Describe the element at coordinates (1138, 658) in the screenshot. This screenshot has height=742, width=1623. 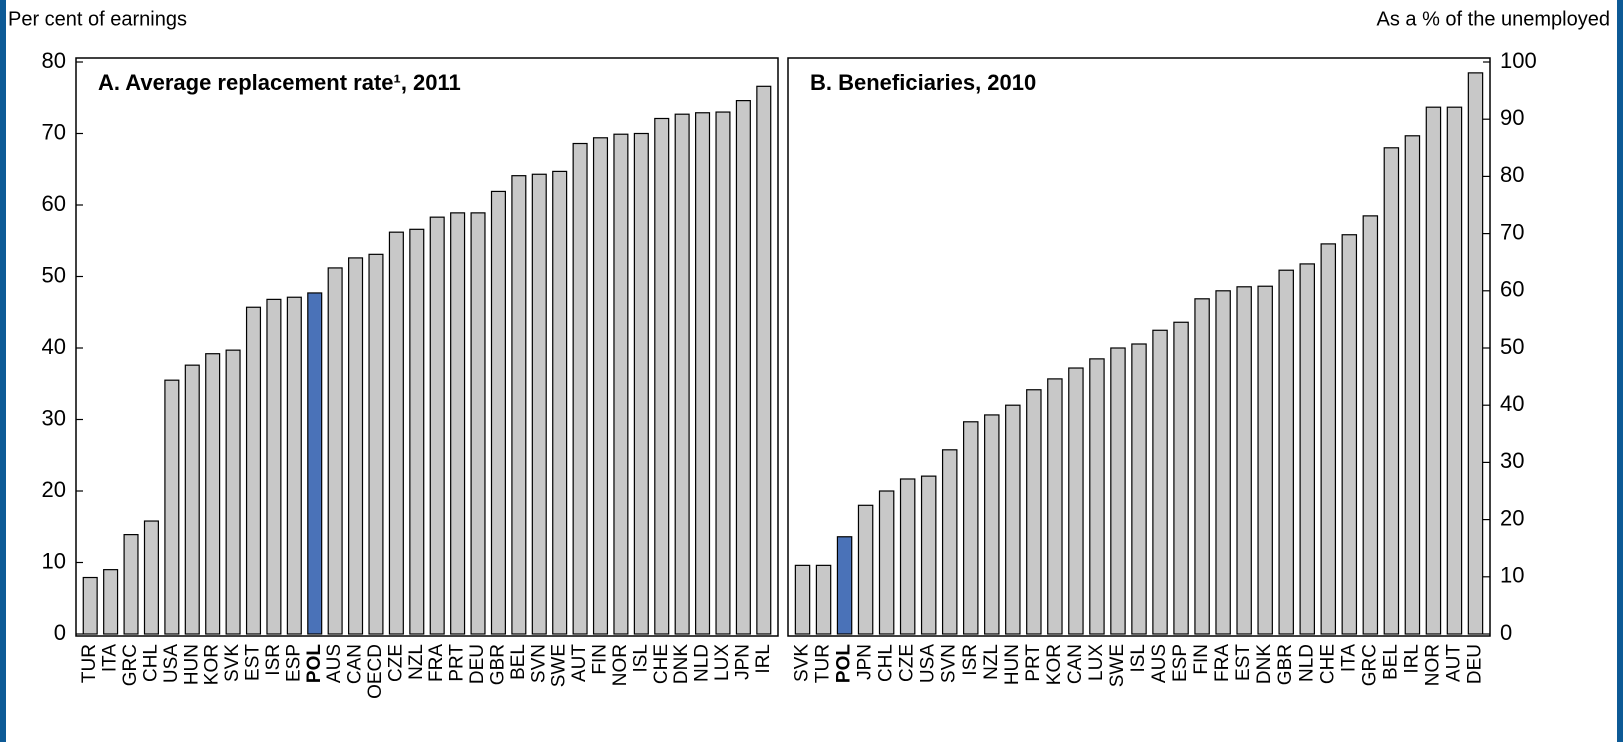
I see `x-tick-label: ISL` at that location.